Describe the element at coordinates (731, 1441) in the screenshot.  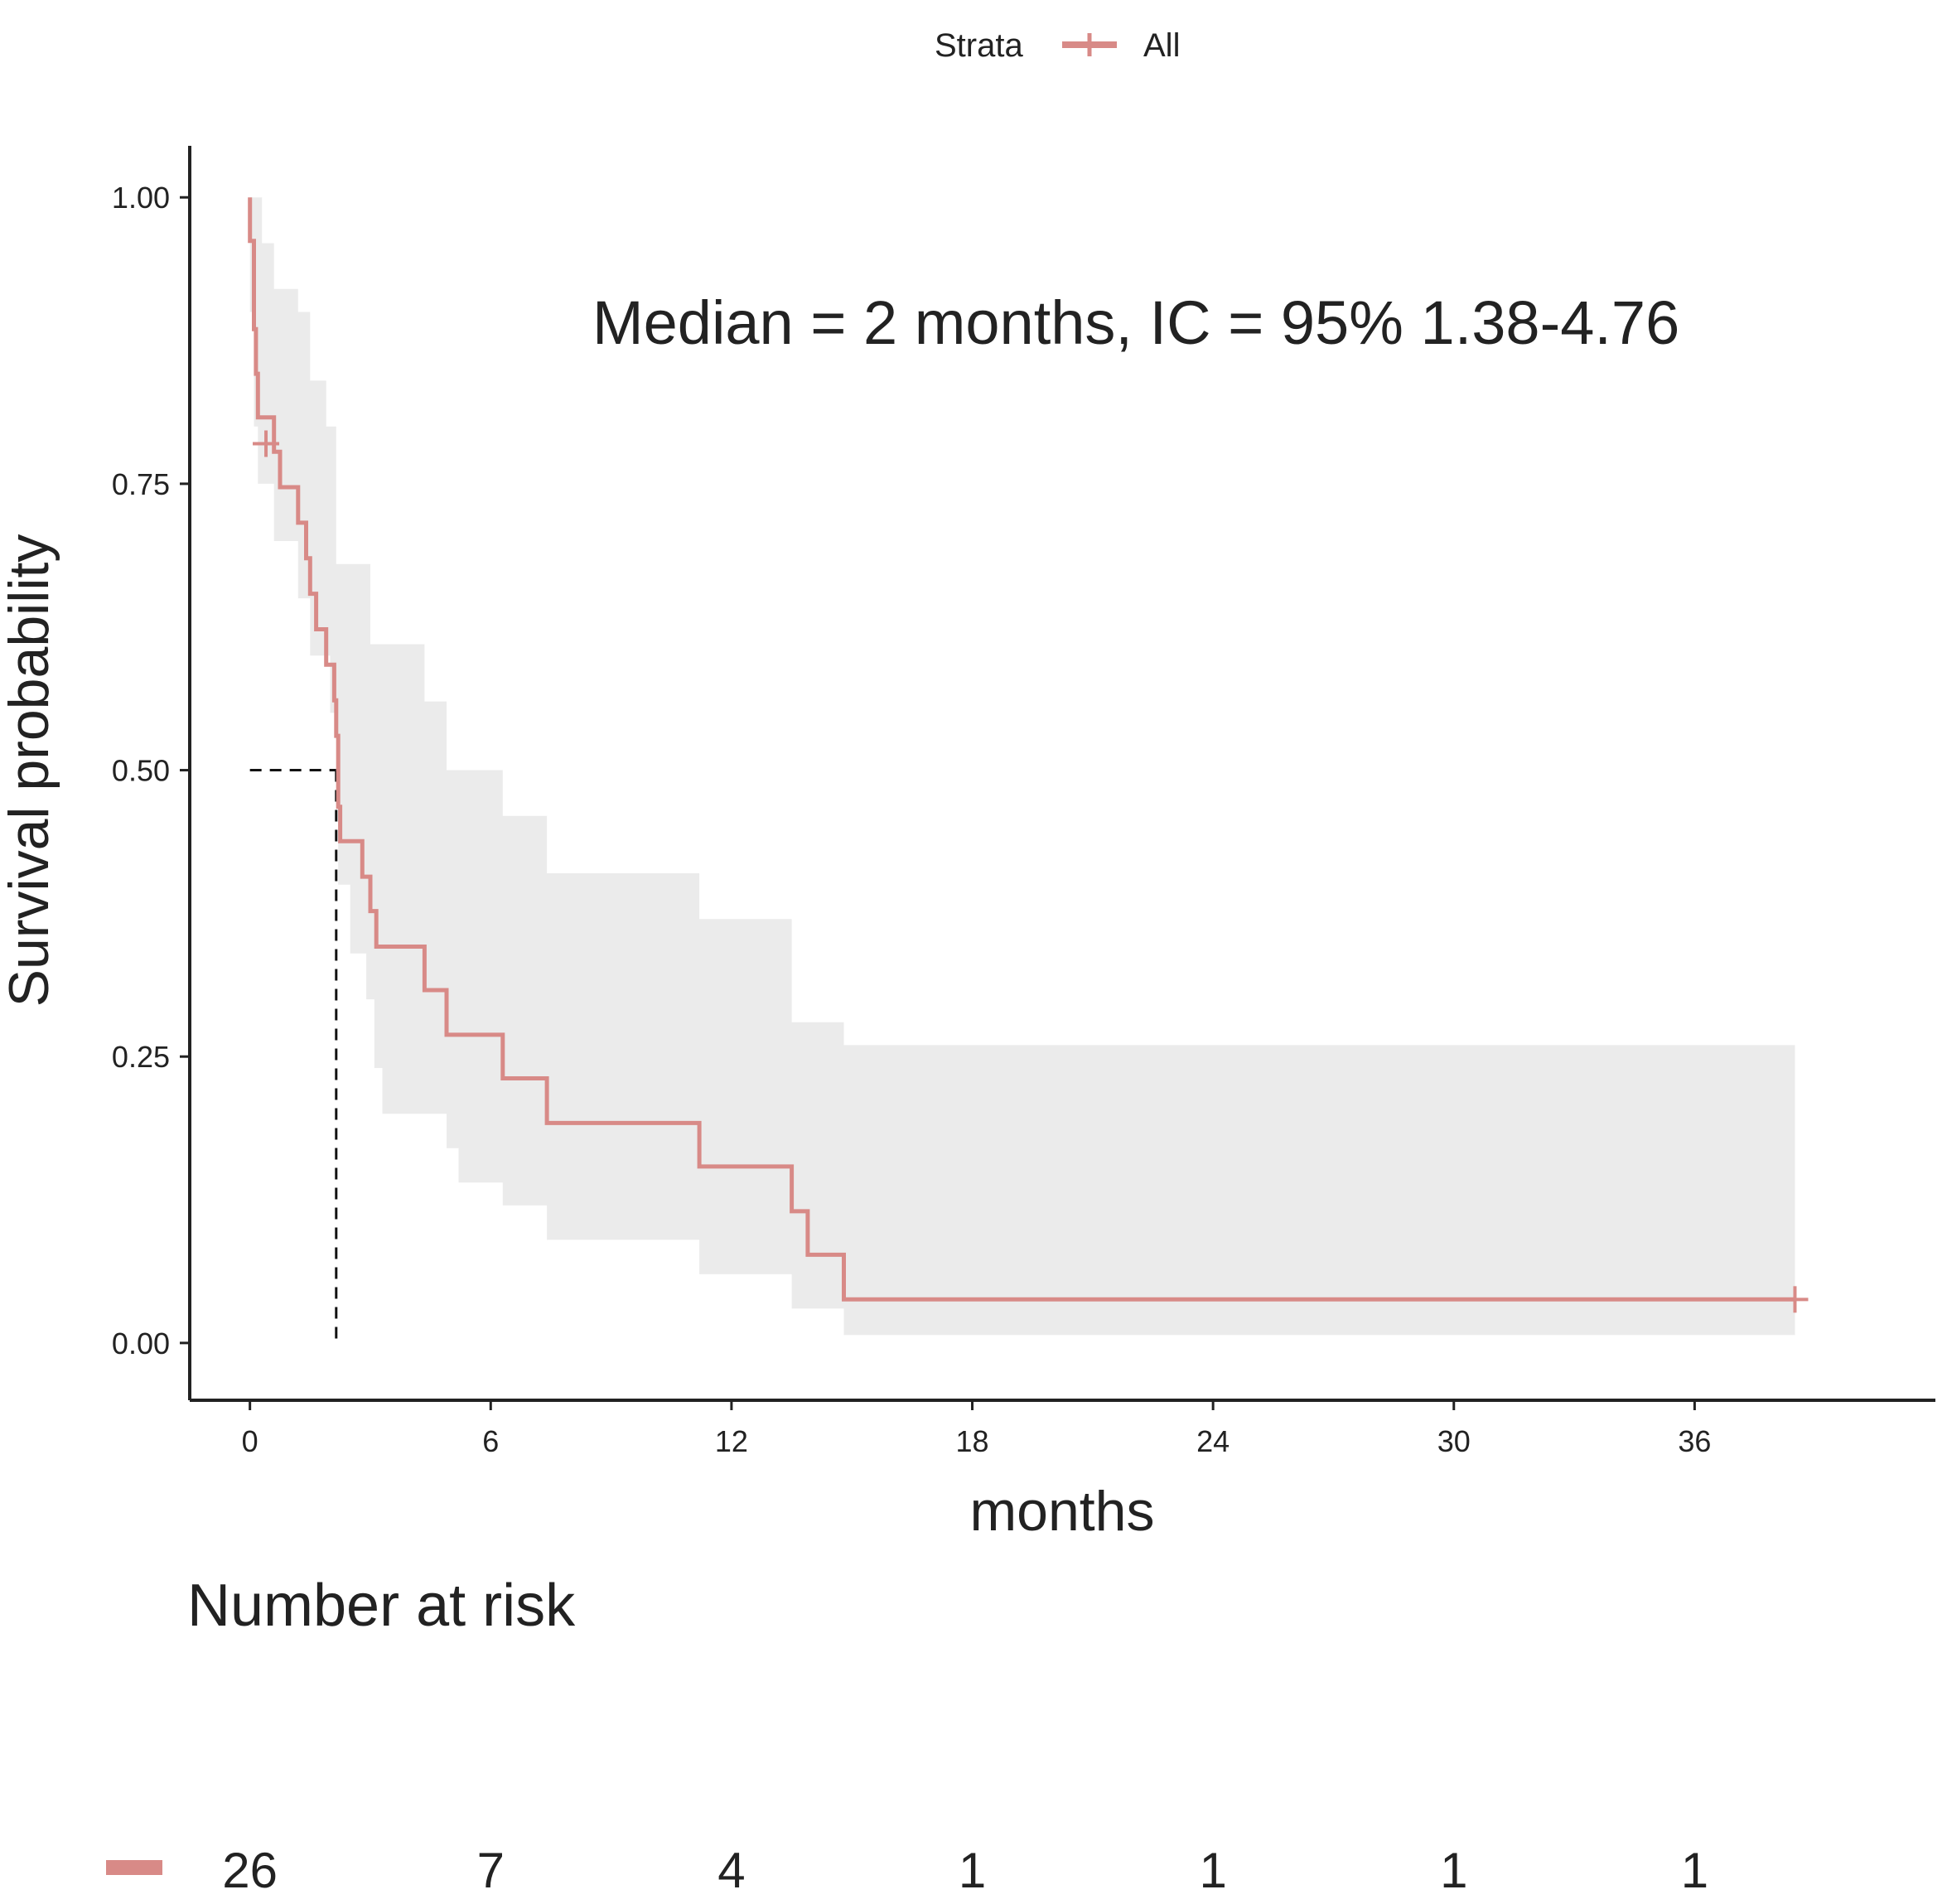
I see `x-tick-label: 12` at that location.